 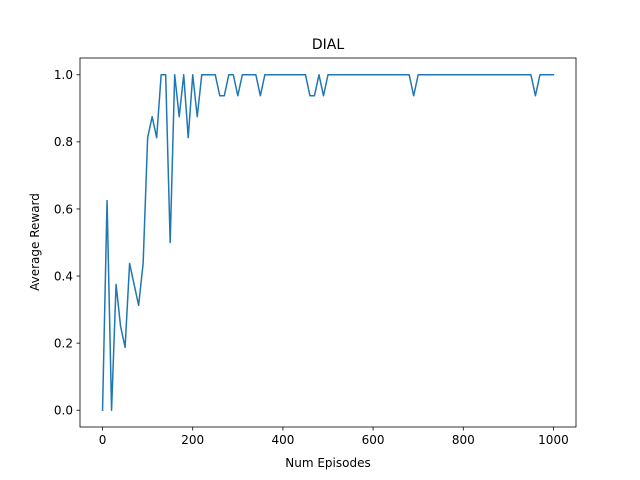 What do you see at coordinates (328, 45) in the screenshot?
I see `chart-title: DIAL` at bounding box center [328, 45].